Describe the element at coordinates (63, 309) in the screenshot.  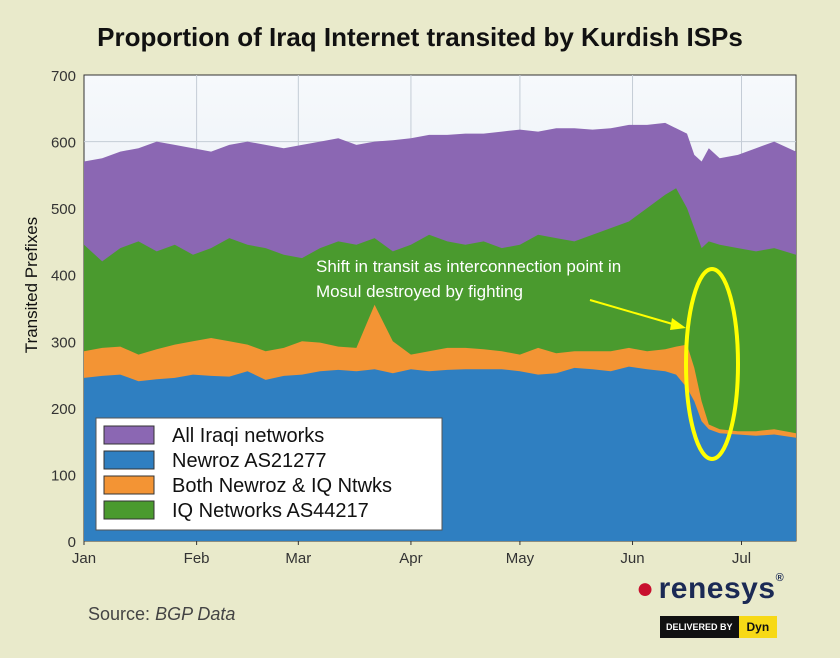
I see `y-ticks: 0 100 200 300 400 500 600 700` at that location.